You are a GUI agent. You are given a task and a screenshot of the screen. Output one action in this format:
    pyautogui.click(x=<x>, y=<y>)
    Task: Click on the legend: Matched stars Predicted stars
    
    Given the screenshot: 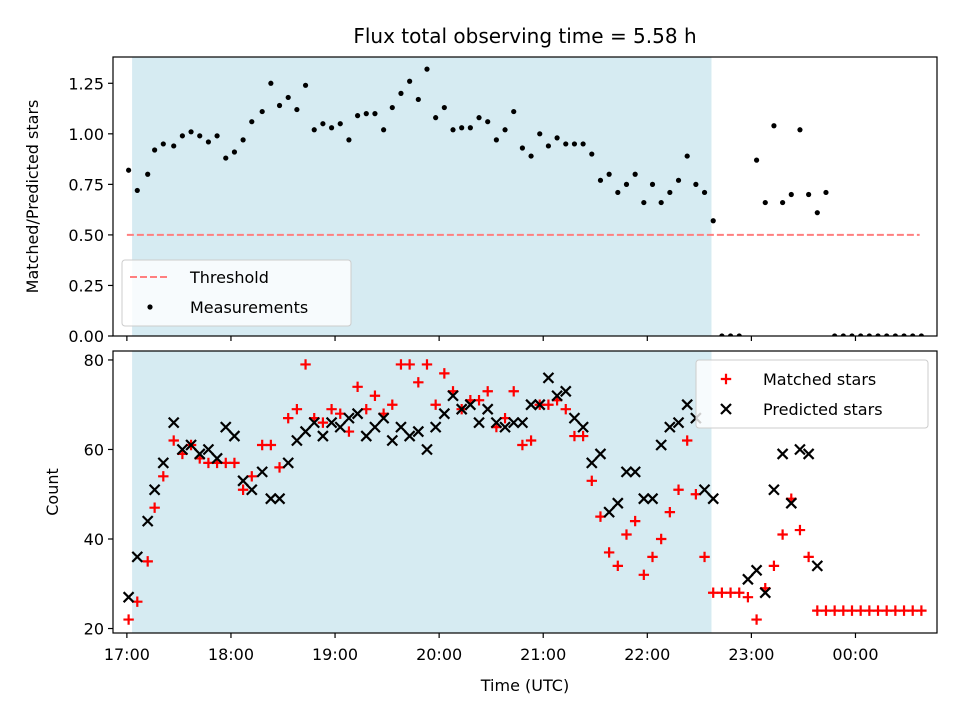 What is the action you would take?
    pyautogui.click(x=812, y=394)
    